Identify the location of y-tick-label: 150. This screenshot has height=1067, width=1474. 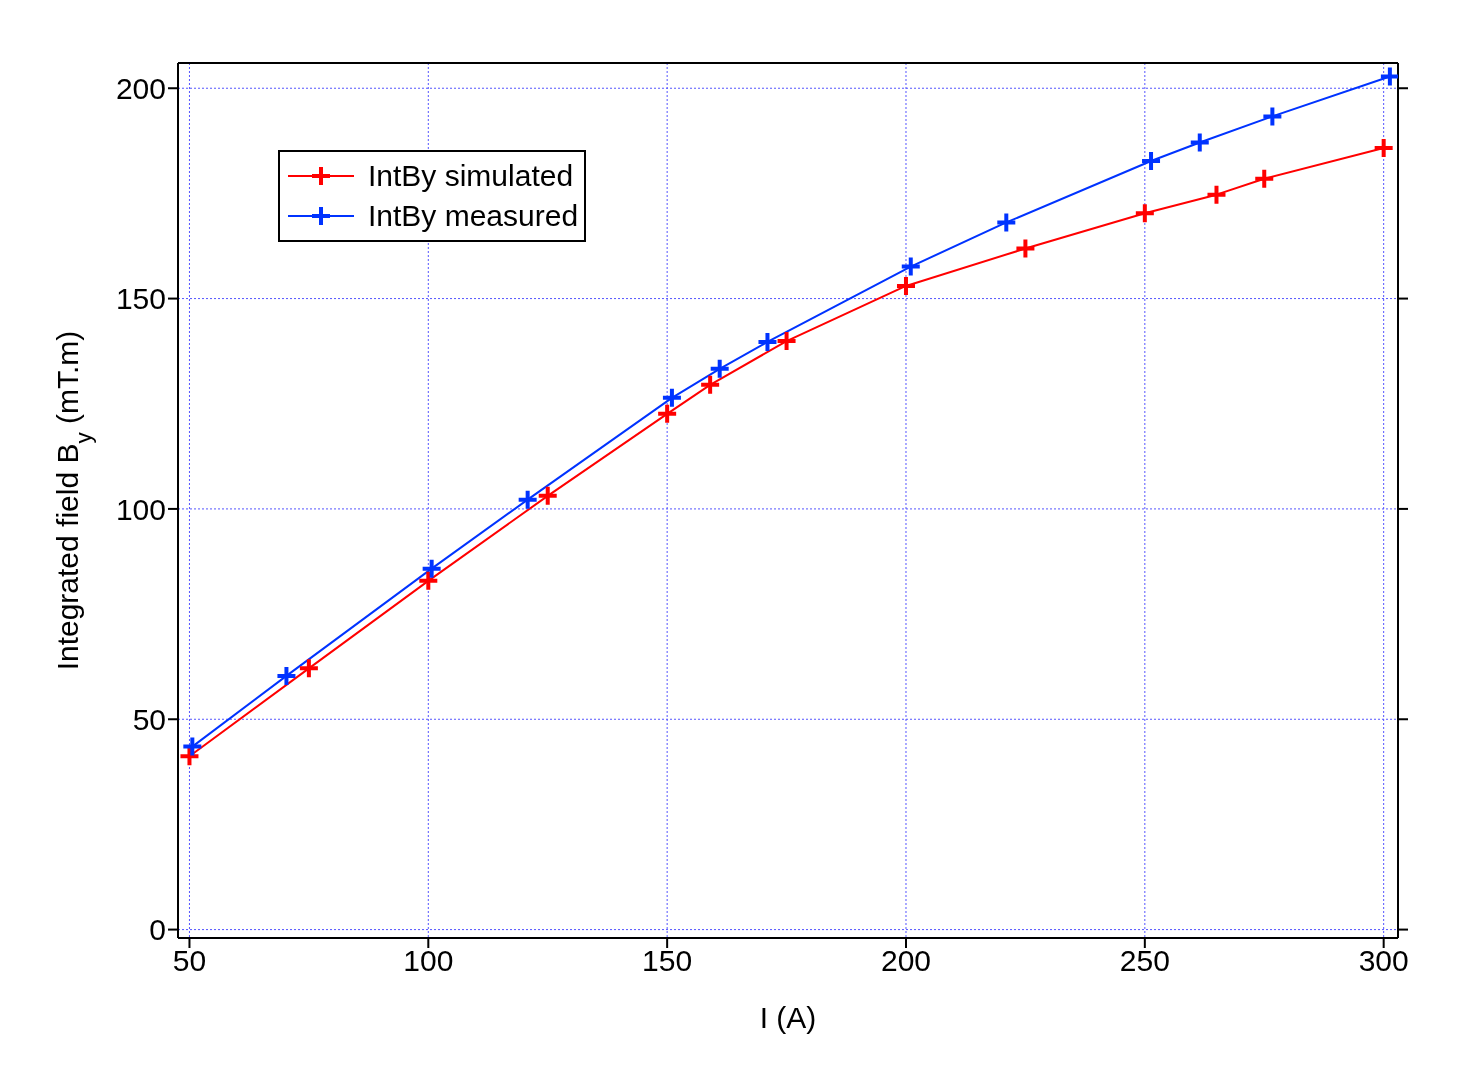
(140, 299).